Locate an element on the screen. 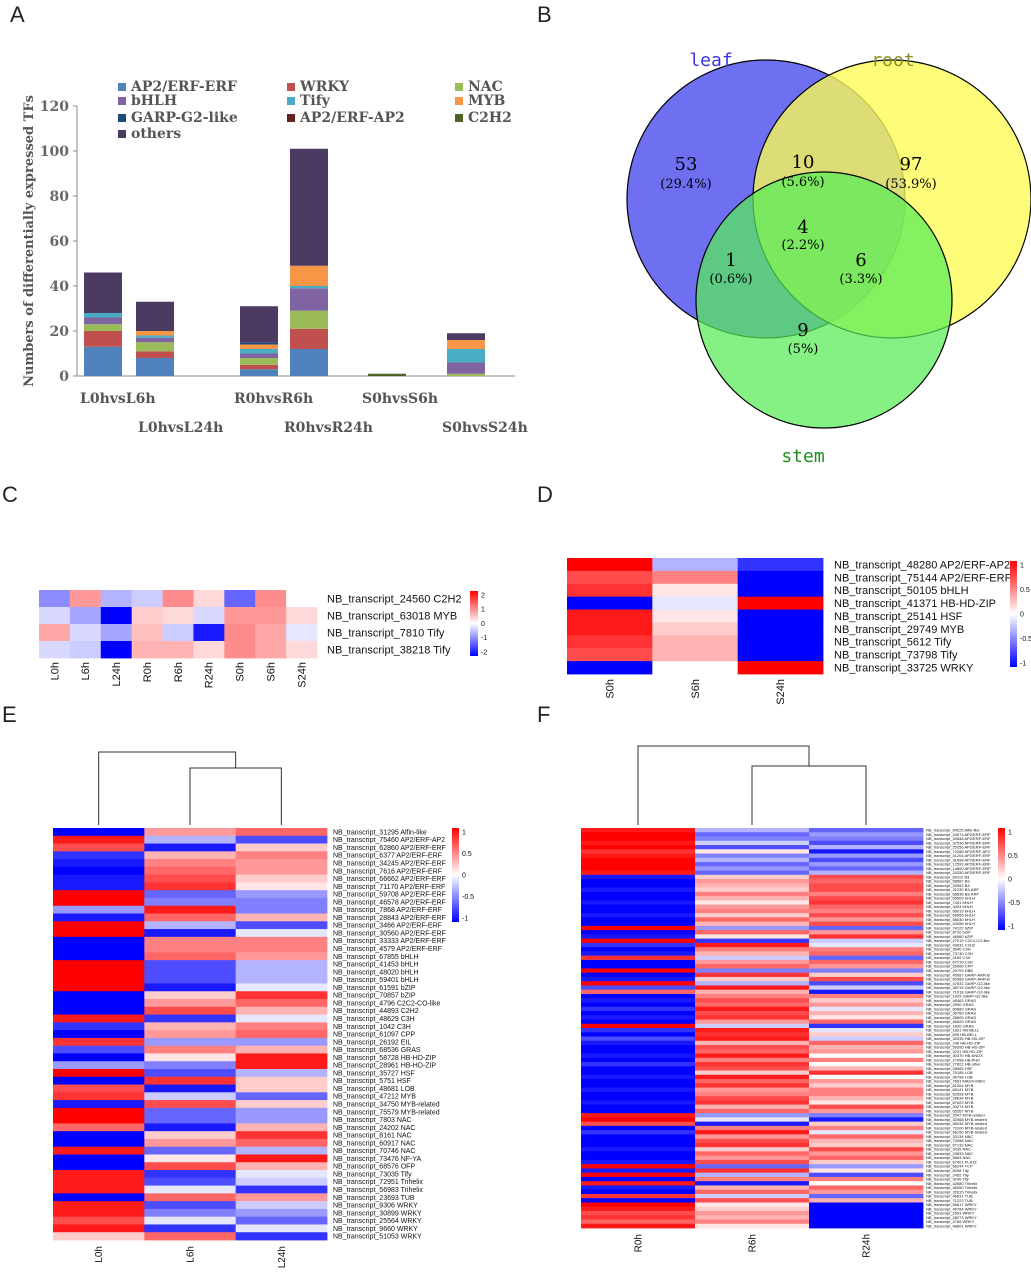  venn-percent: (5%) is located at coordinates (803, 349).